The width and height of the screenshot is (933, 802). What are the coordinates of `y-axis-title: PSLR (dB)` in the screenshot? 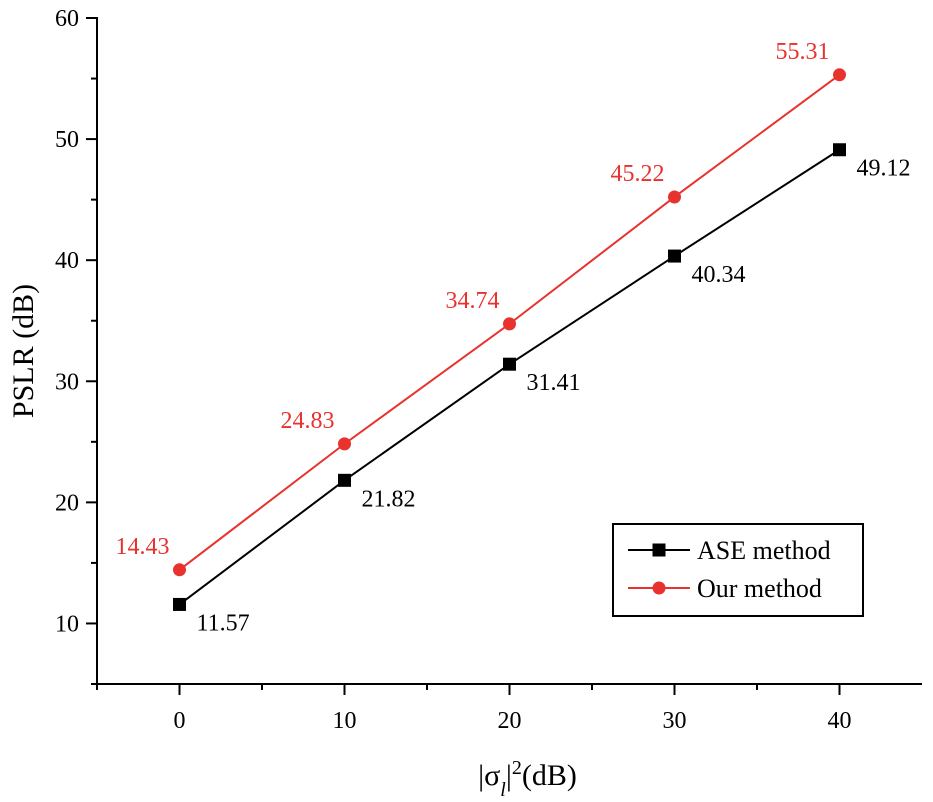 It's located at (23, 351).